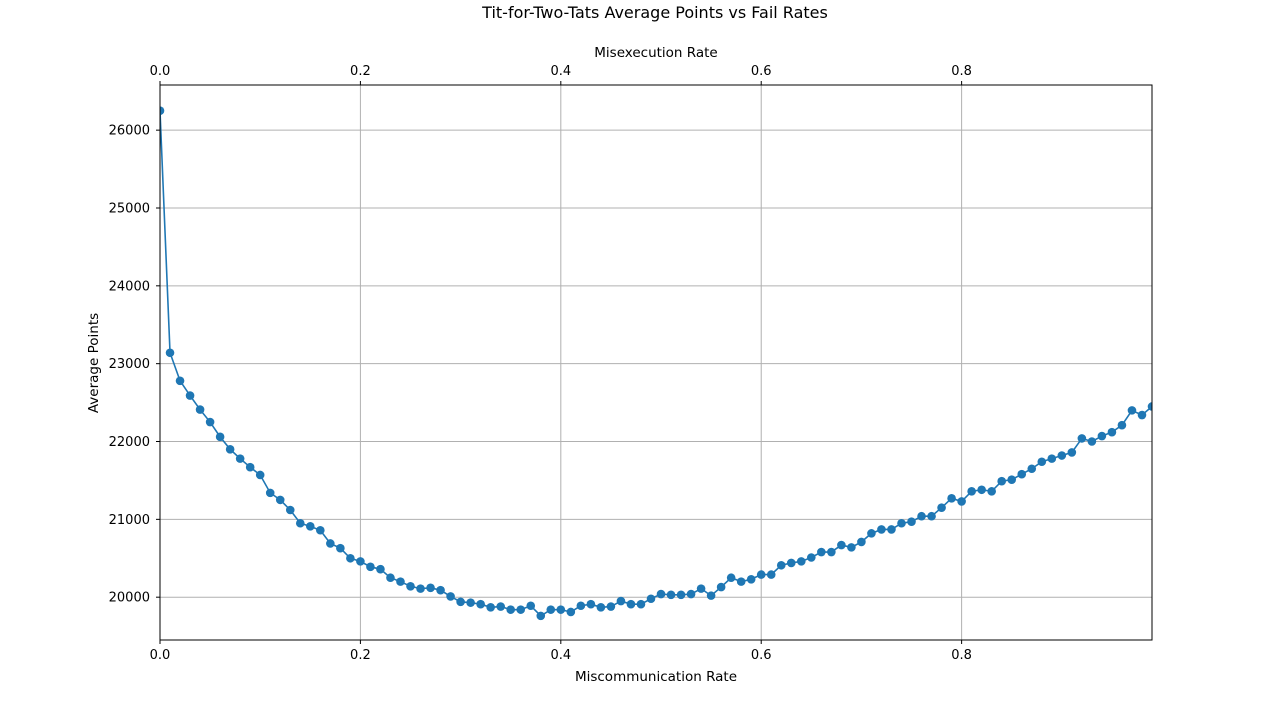  I want to click on x2-axis-label: Misexecution Rate, so click(655, 53).